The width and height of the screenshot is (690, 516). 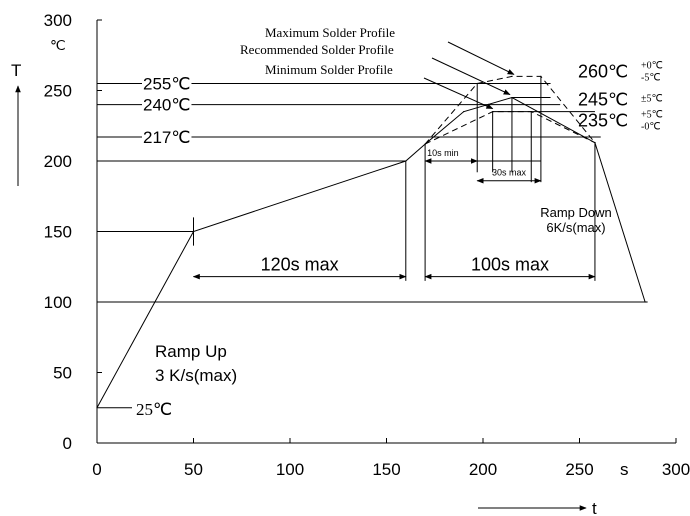 What do you see at coordinates (58, 91) in the screenshot?
I see `y-tick-label: 250` at bounding box center [58, 91].